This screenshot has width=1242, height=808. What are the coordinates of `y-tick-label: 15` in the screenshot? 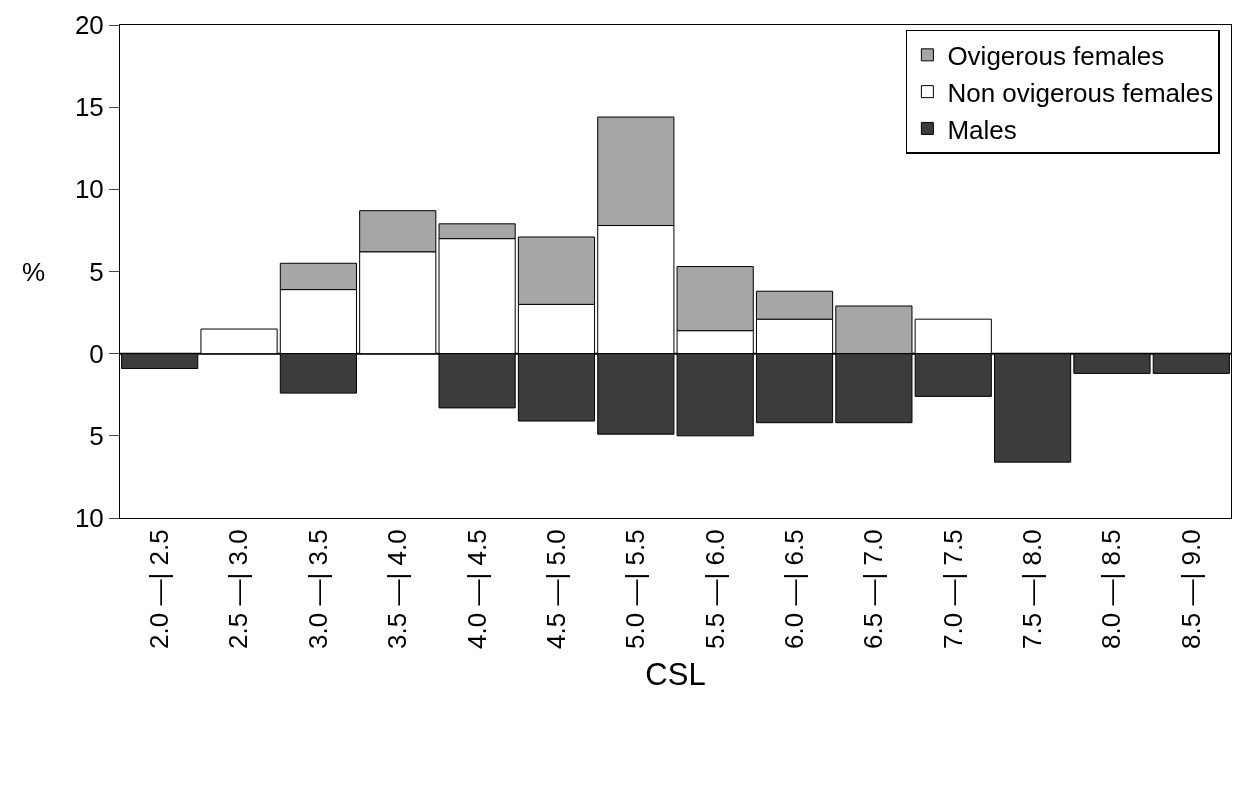 It's located at (89, 107).